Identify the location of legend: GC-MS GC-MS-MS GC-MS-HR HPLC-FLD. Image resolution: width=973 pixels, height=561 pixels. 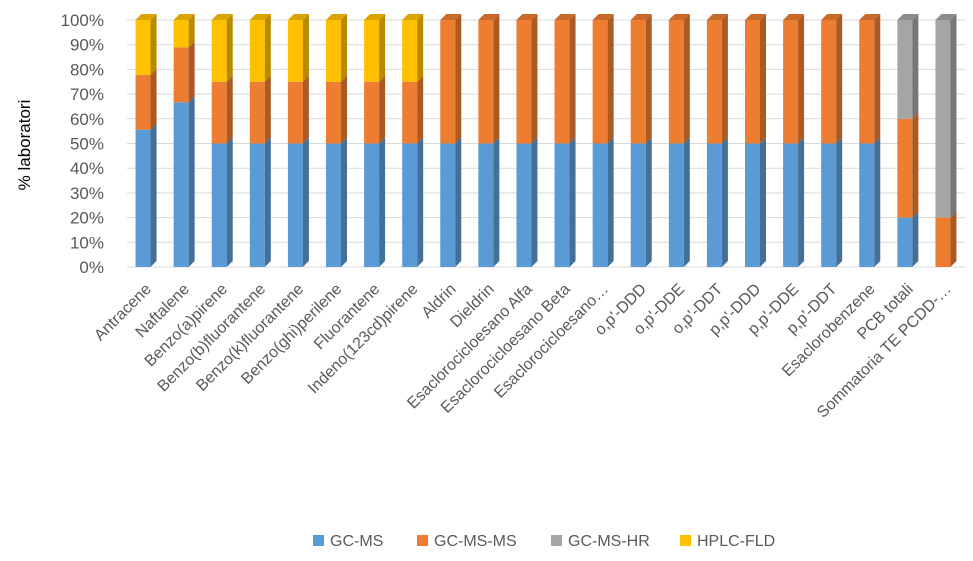
(544, 541).